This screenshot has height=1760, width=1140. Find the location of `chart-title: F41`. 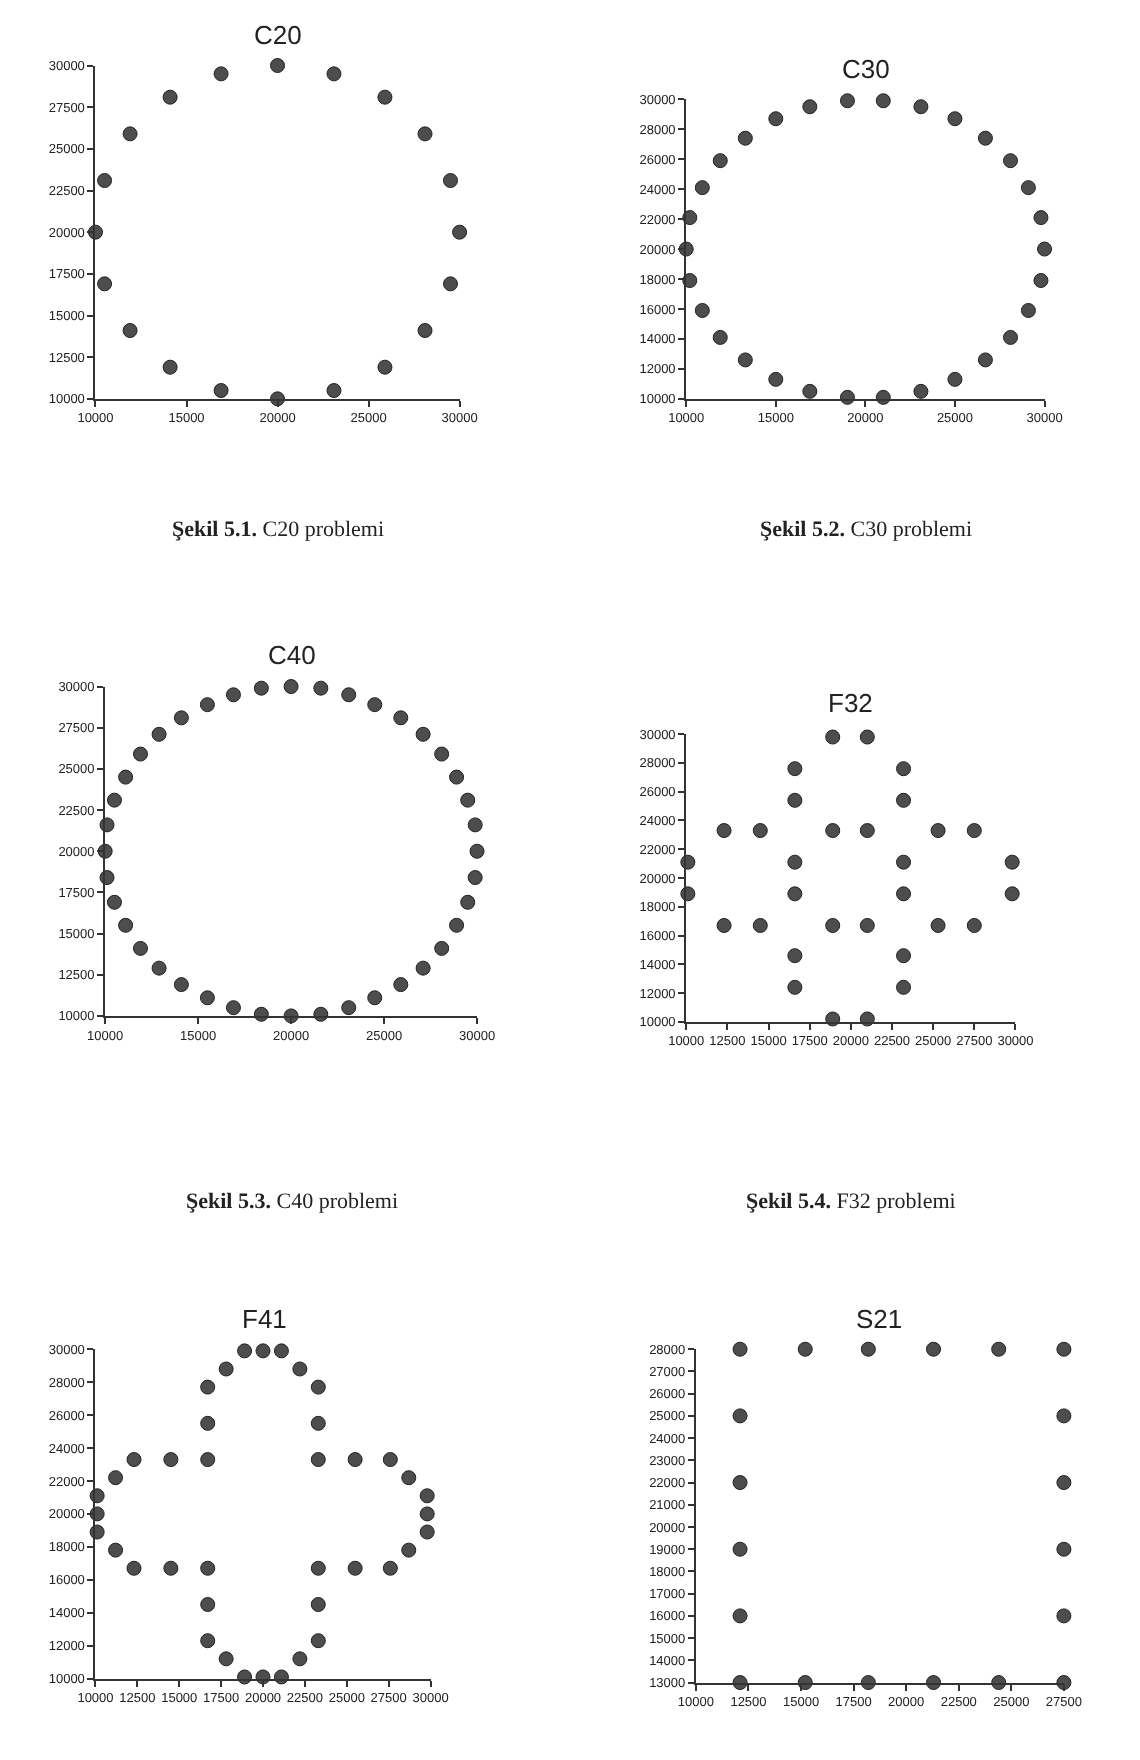

chart-title: F41 is located at coordinates (264, 1319).